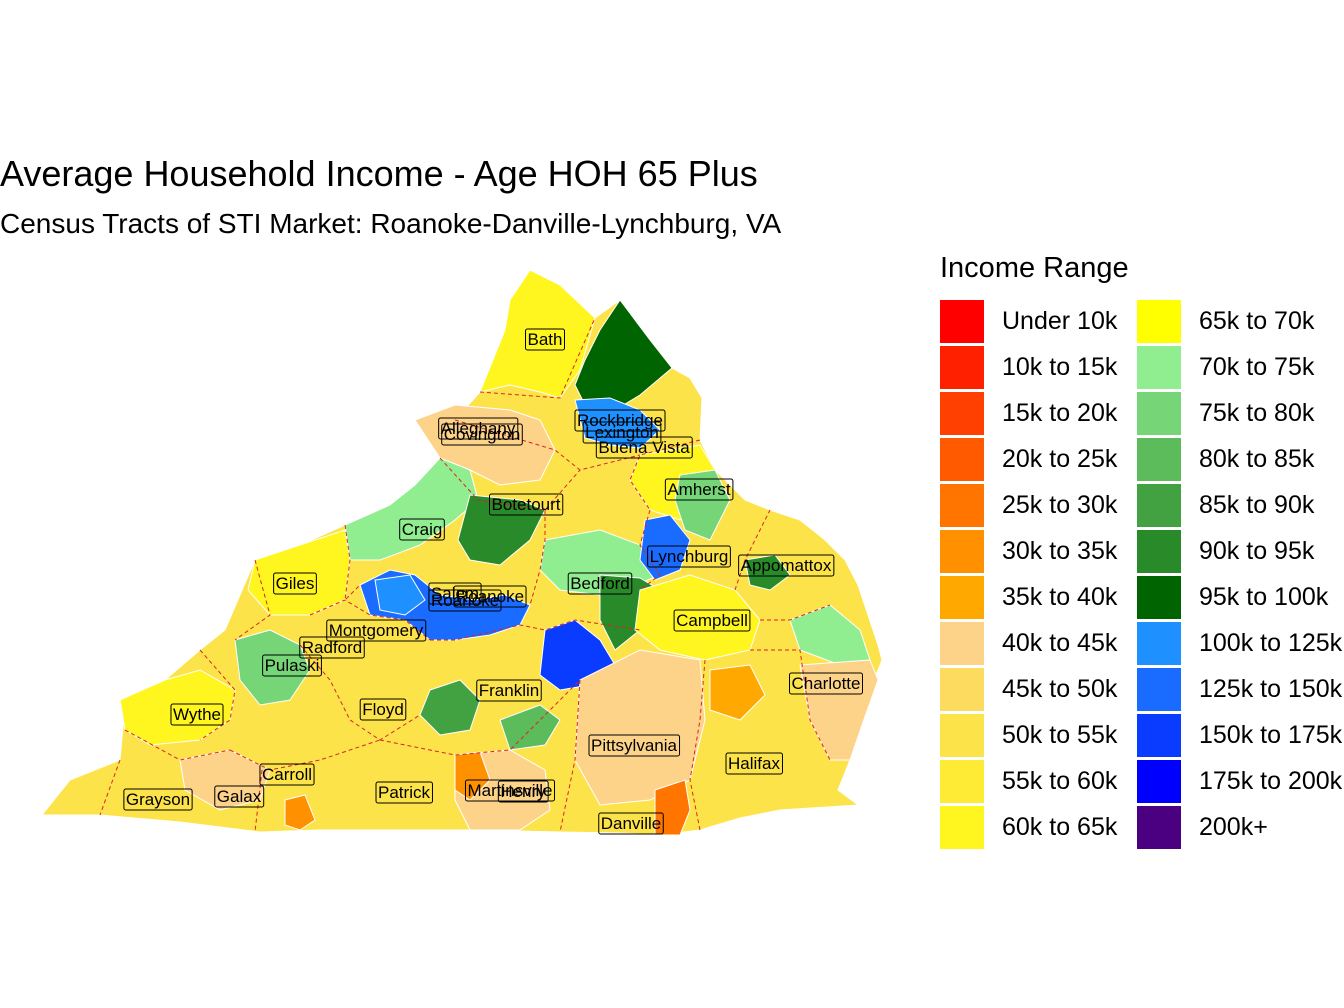 The width and height of the screenshot is (1344, 1008). I want to click on legend-label: 125k to 150k, so click(1271, 689).